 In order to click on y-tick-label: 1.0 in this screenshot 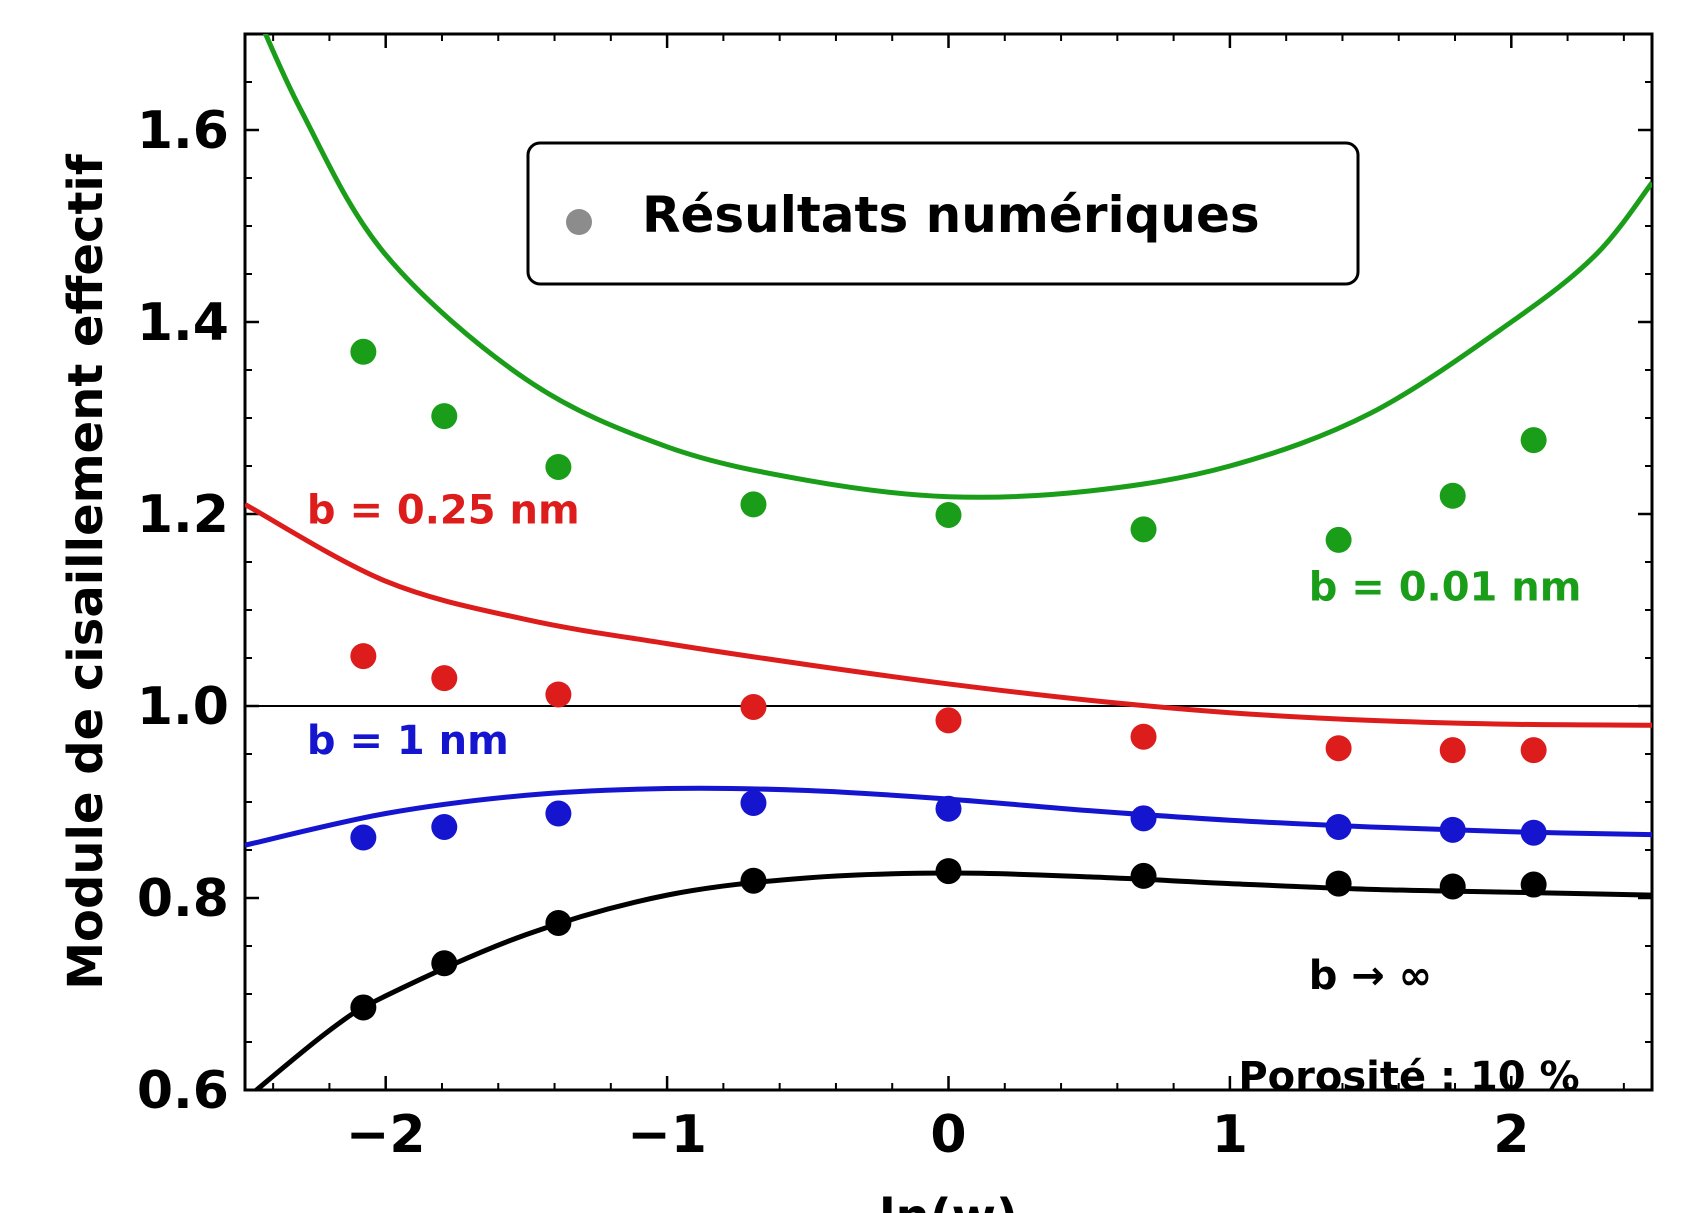, I will do `click(183, 707)`.